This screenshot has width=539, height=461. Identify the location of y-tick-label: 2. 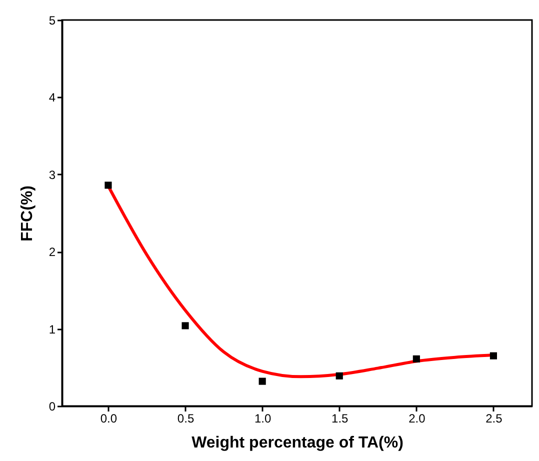
(52, 252).